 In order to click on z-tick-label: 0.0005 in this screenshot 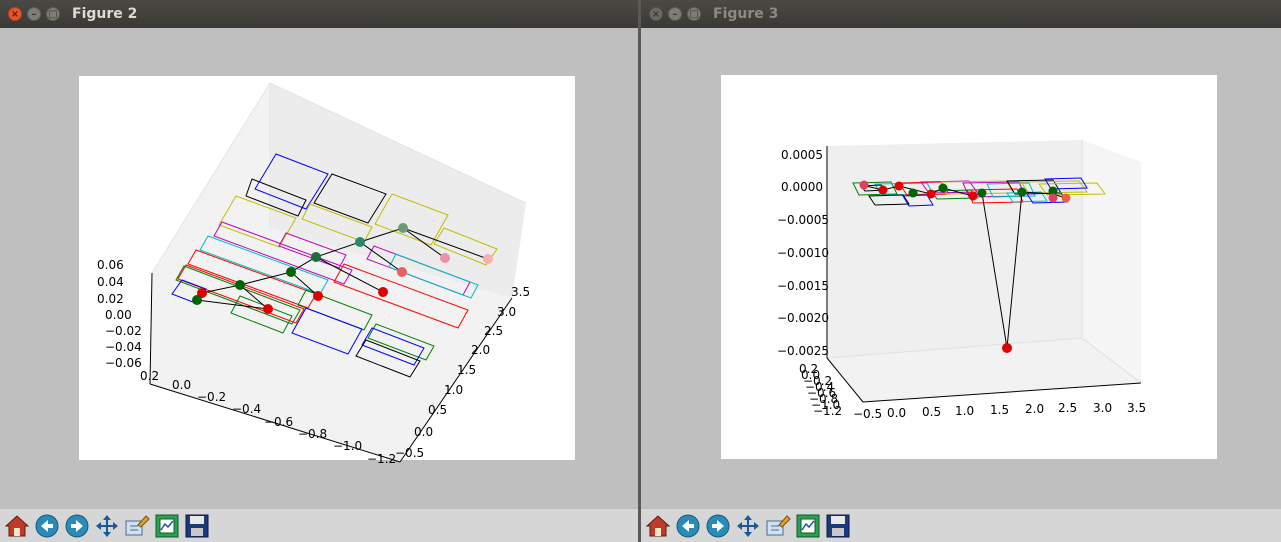, I will do `click(802, 155)`.